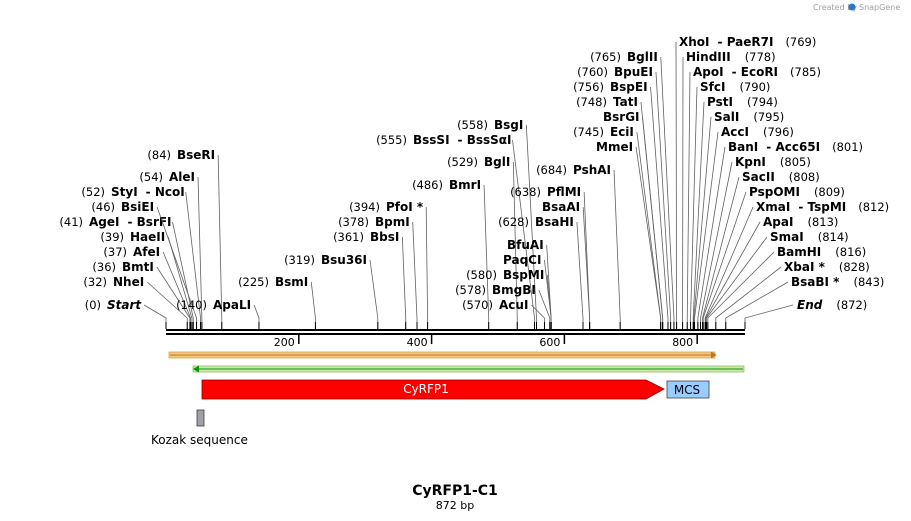 The width and height of the screenshot is (911, 521). Describe the element at coordinates (564, 192) in the screenshot. I see `site-name-pflmi: PflMI` at that location.